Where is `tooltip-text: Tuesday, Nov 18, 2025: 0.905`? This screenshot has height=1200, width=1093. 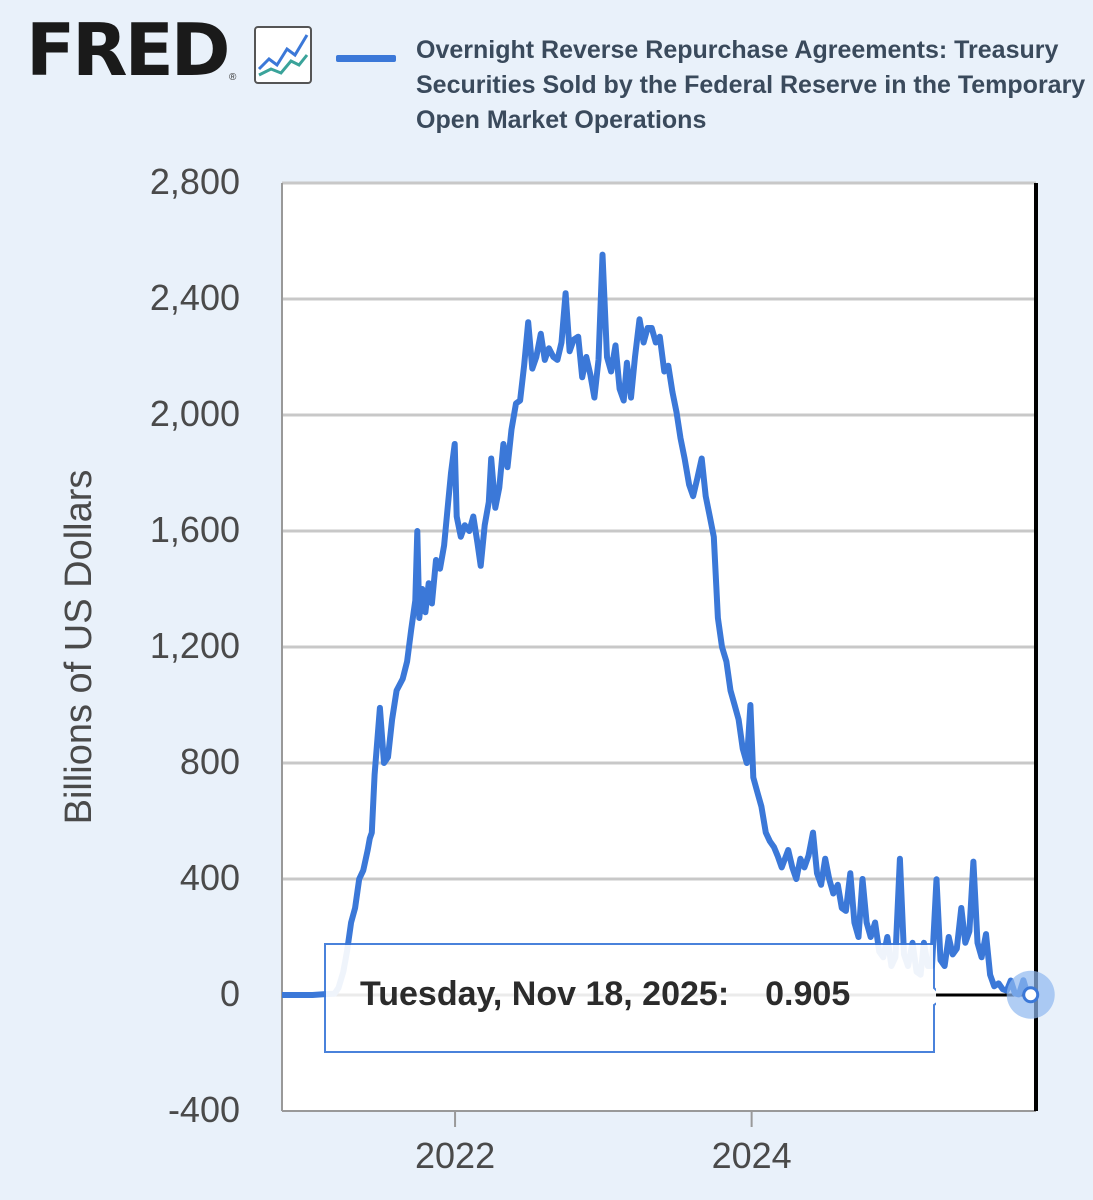 tooltip-text: Tuesday, Nov 18, 2025: 0.905 is located at coordinates (605, 994).